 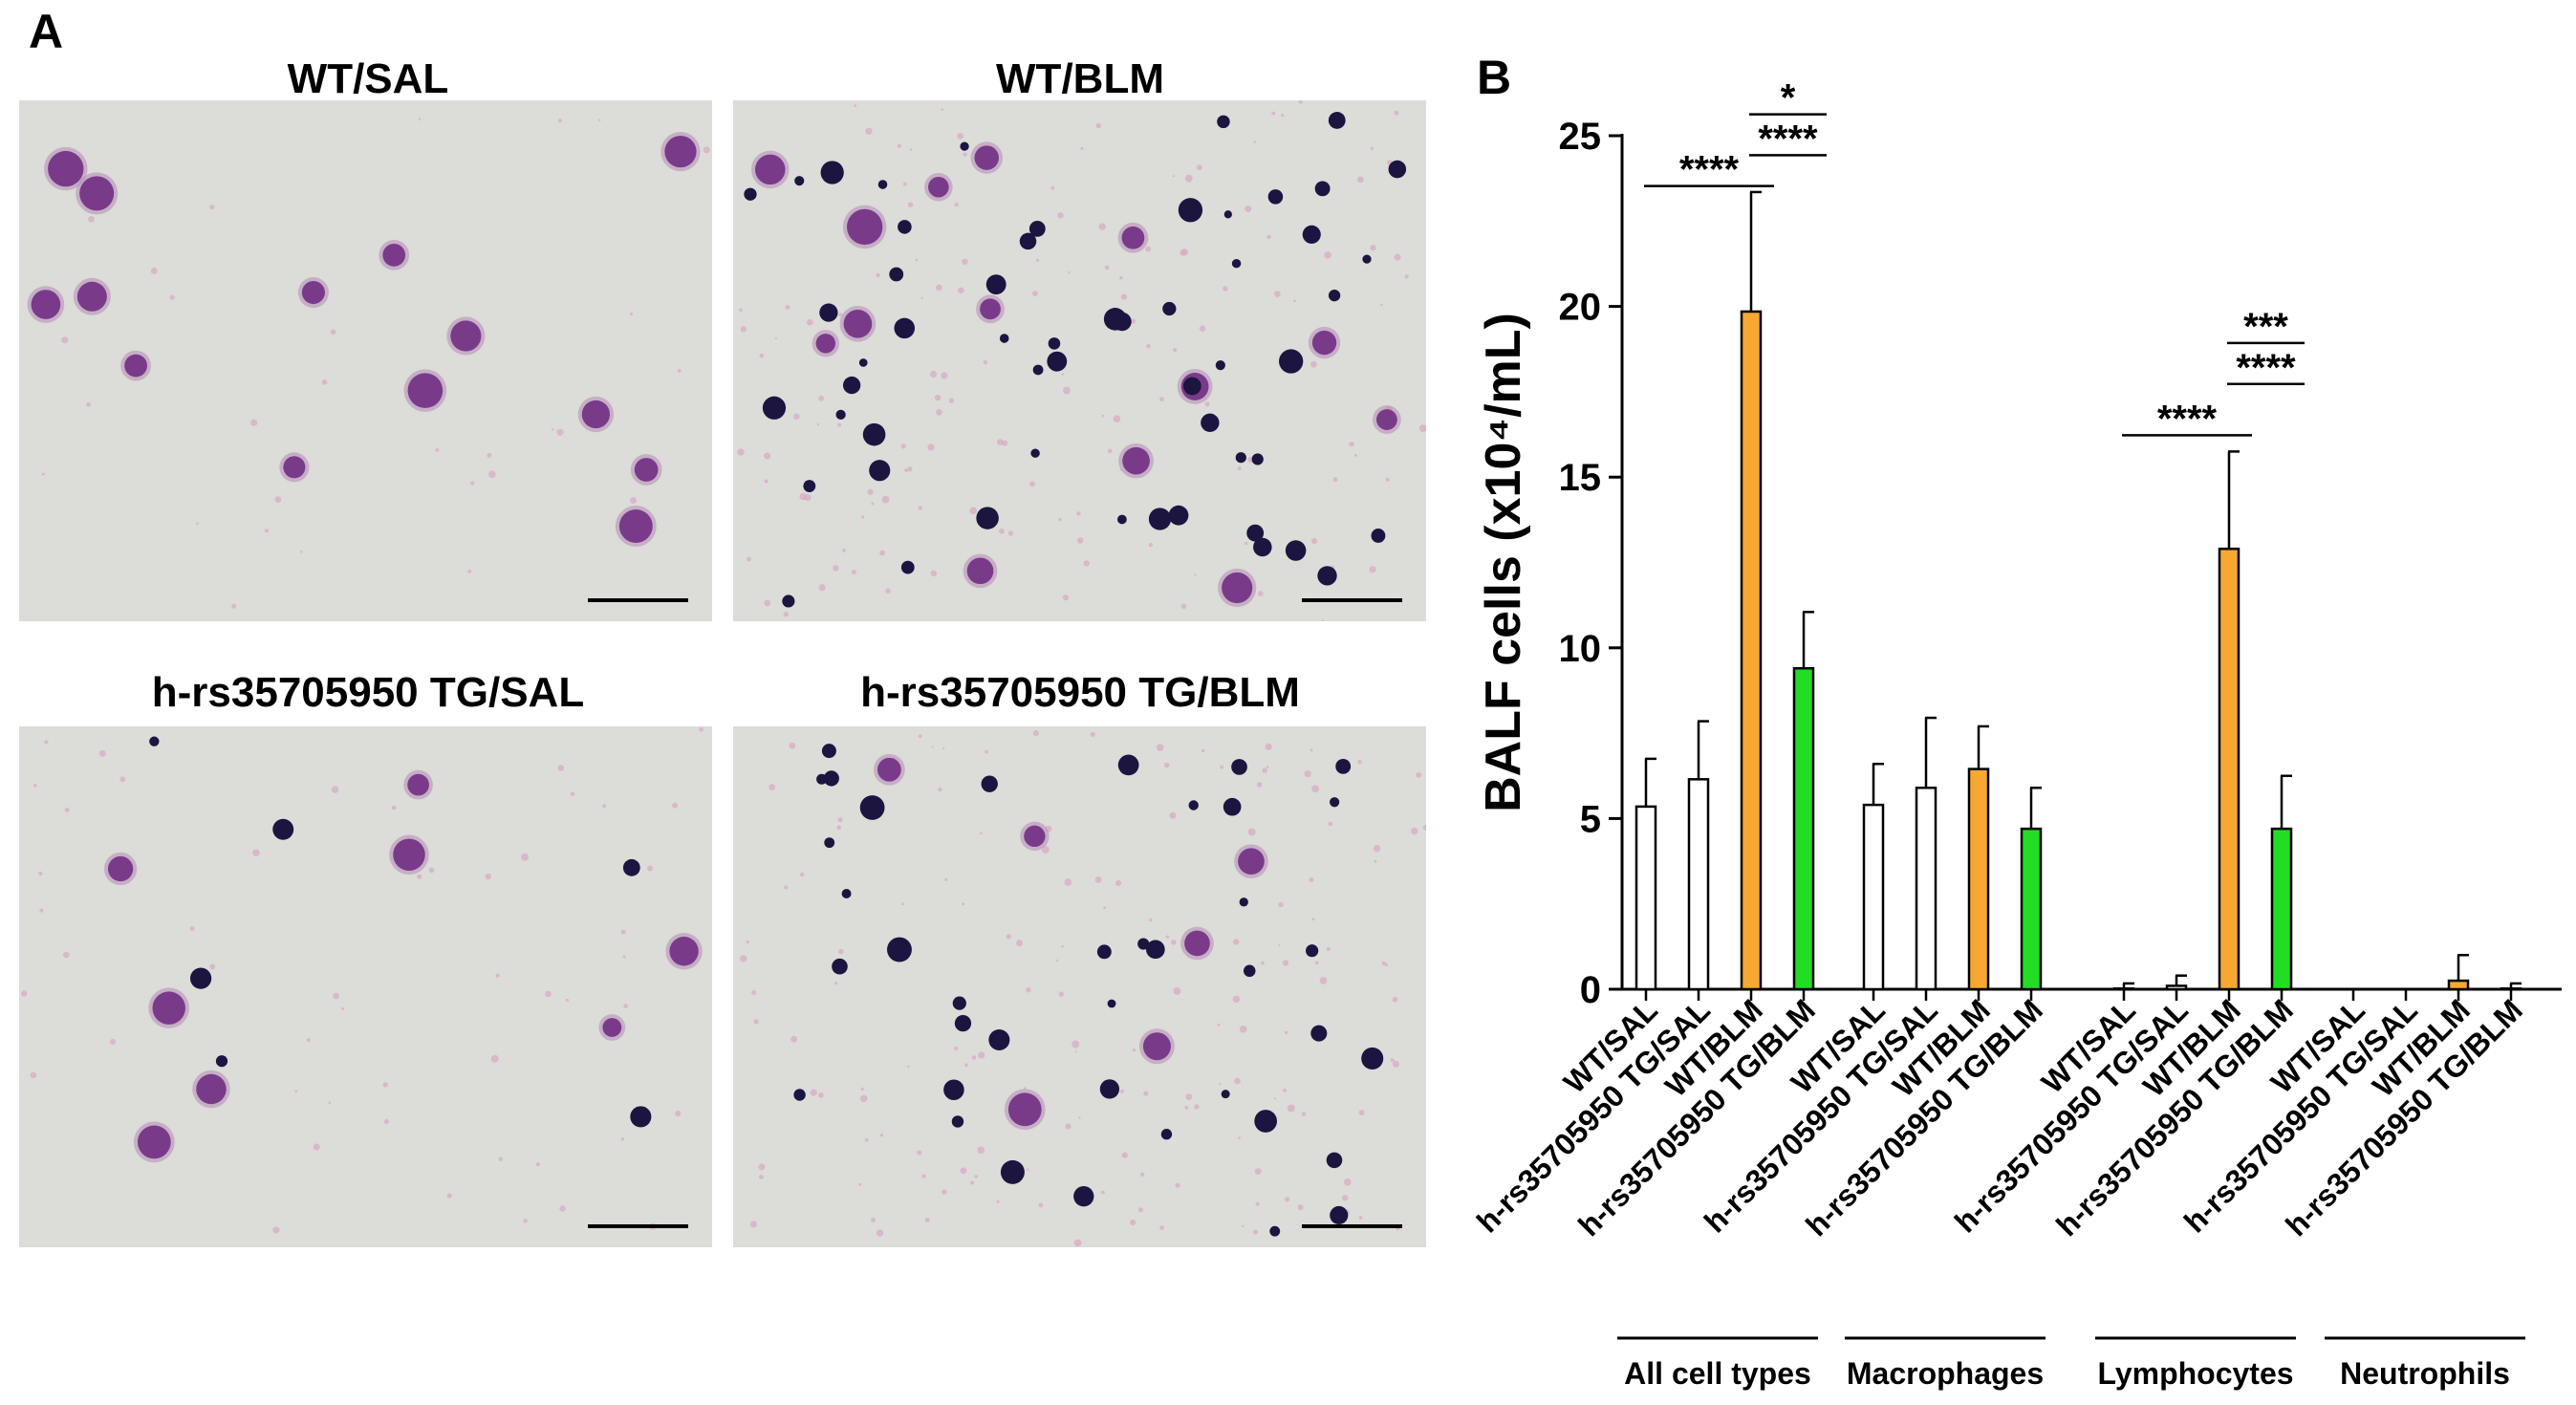 What do you see at coordinates (46, 31) in the screenshot?
I see `panel-a-letter: A` at bounding box center [46, 31].